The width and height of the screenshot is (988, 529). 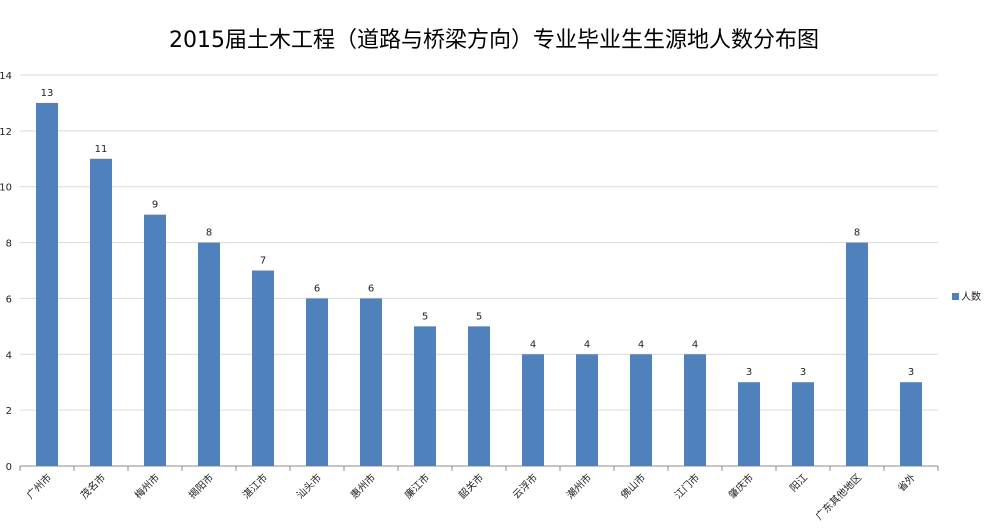 What do you see at coordinates (633, 486) in the screenshot?
I see `category-label: 佛山市` at bounding box center [633, 486].